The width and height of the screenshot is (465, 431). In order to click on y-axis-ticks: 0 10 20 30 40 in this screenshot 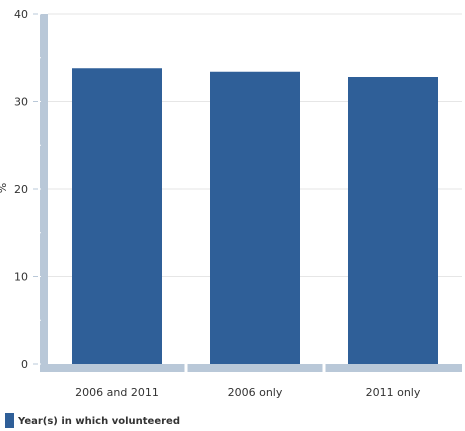, I will do `click(27, 189)`.